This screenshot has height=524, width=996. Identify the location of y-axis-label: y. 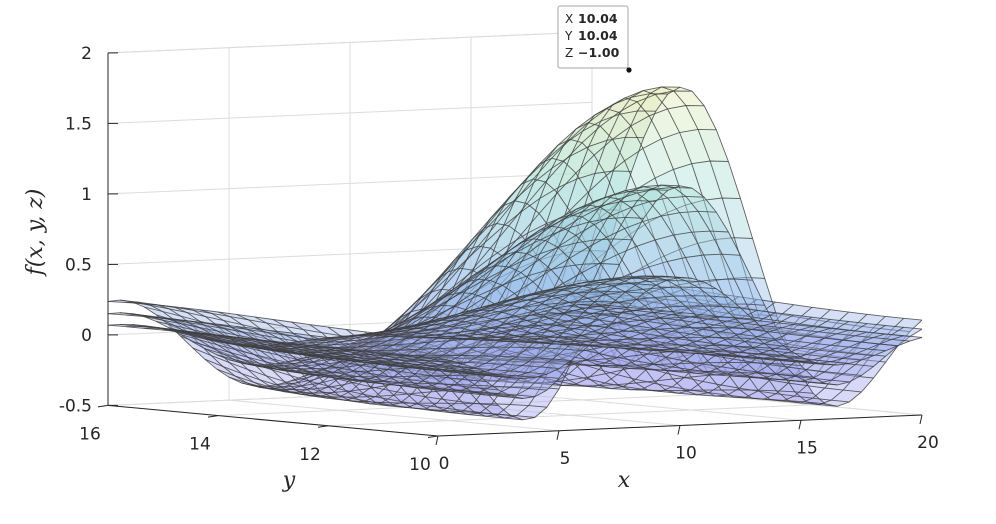
(289, 480).